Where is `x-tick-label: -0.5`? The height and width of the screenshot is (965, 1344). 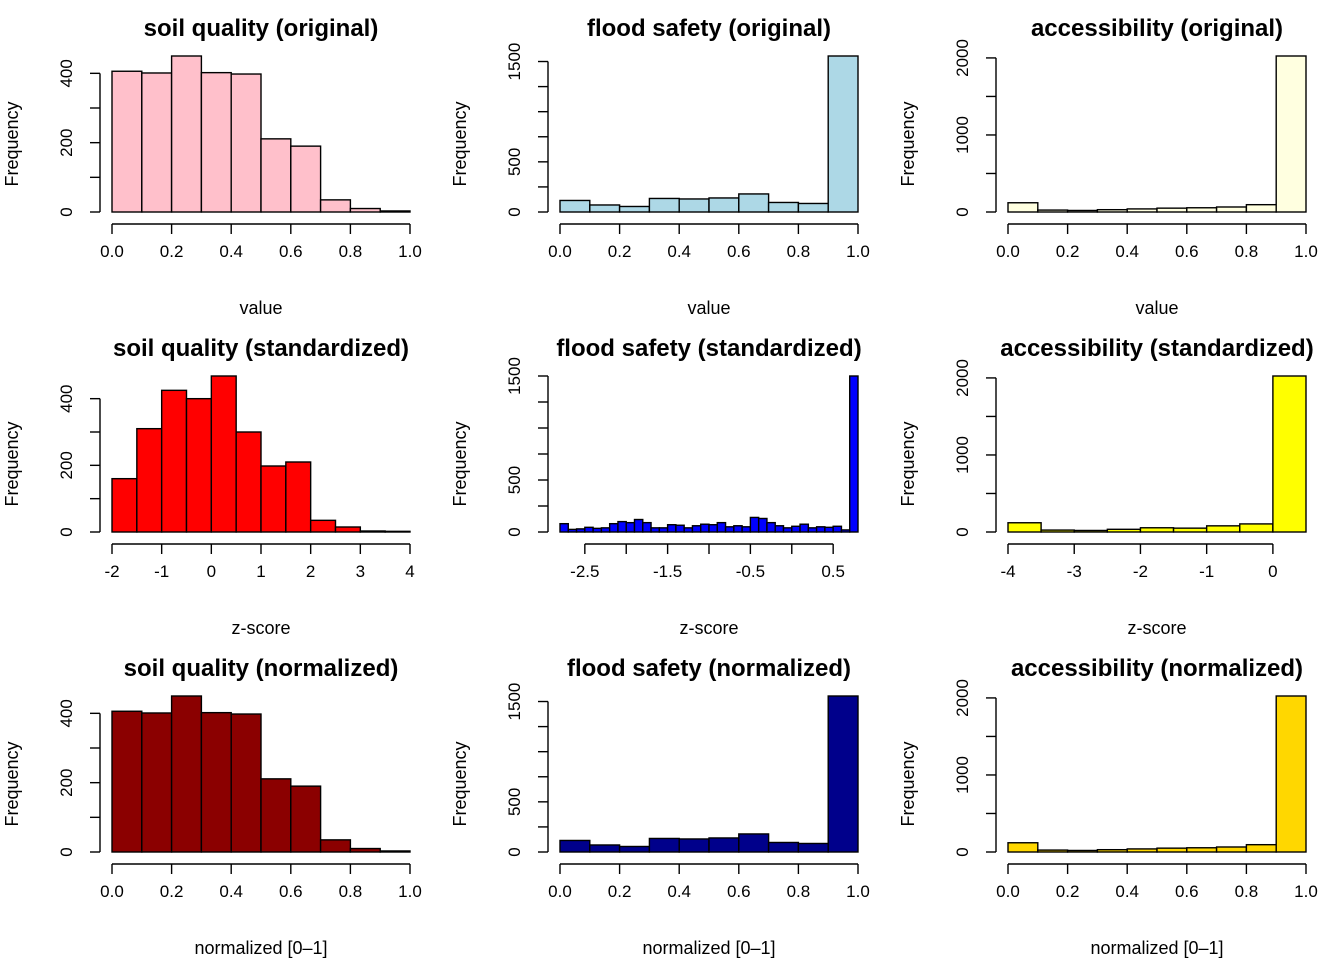
x-tick-label: -0.5 is located at coordinates (750, 571).